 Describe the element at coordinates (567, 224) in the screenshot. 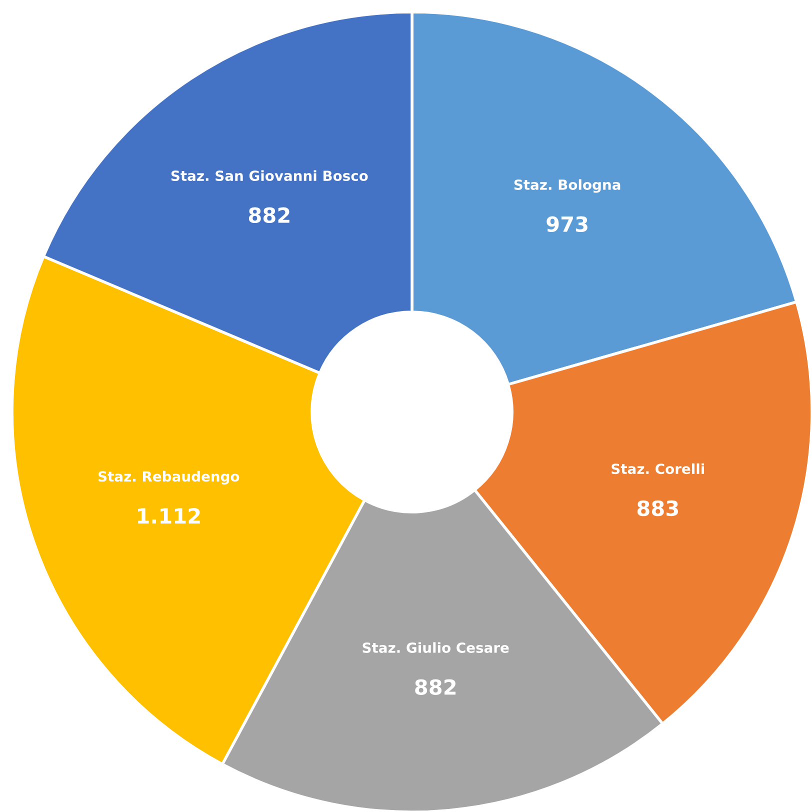

I see `data-label: 973` at that location.